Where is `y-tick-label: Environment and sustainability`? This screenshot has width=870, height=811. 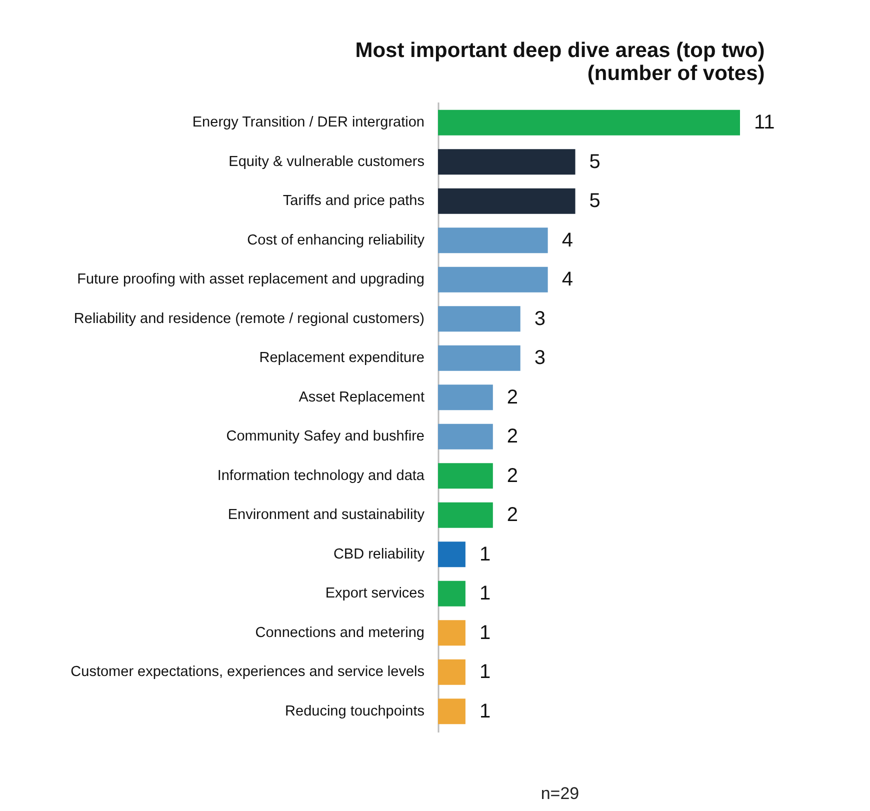 y-tick-label: Environment and sustainability is located at coordinates (327, 515).